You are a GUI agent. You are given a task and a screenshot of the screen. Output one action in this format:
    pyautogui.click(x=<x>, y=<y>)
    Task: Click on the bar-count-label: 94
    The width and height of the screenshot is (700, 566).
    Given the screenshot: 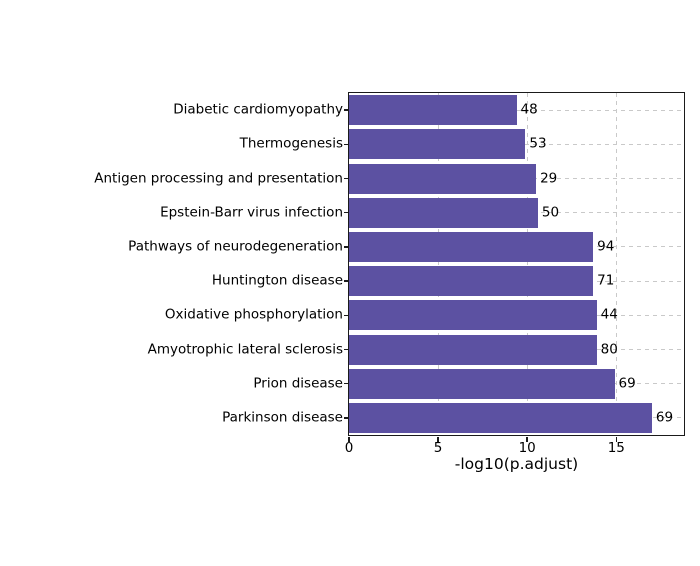 What is the action you would take?
    pyautogui.click(x=606, y=246)
    